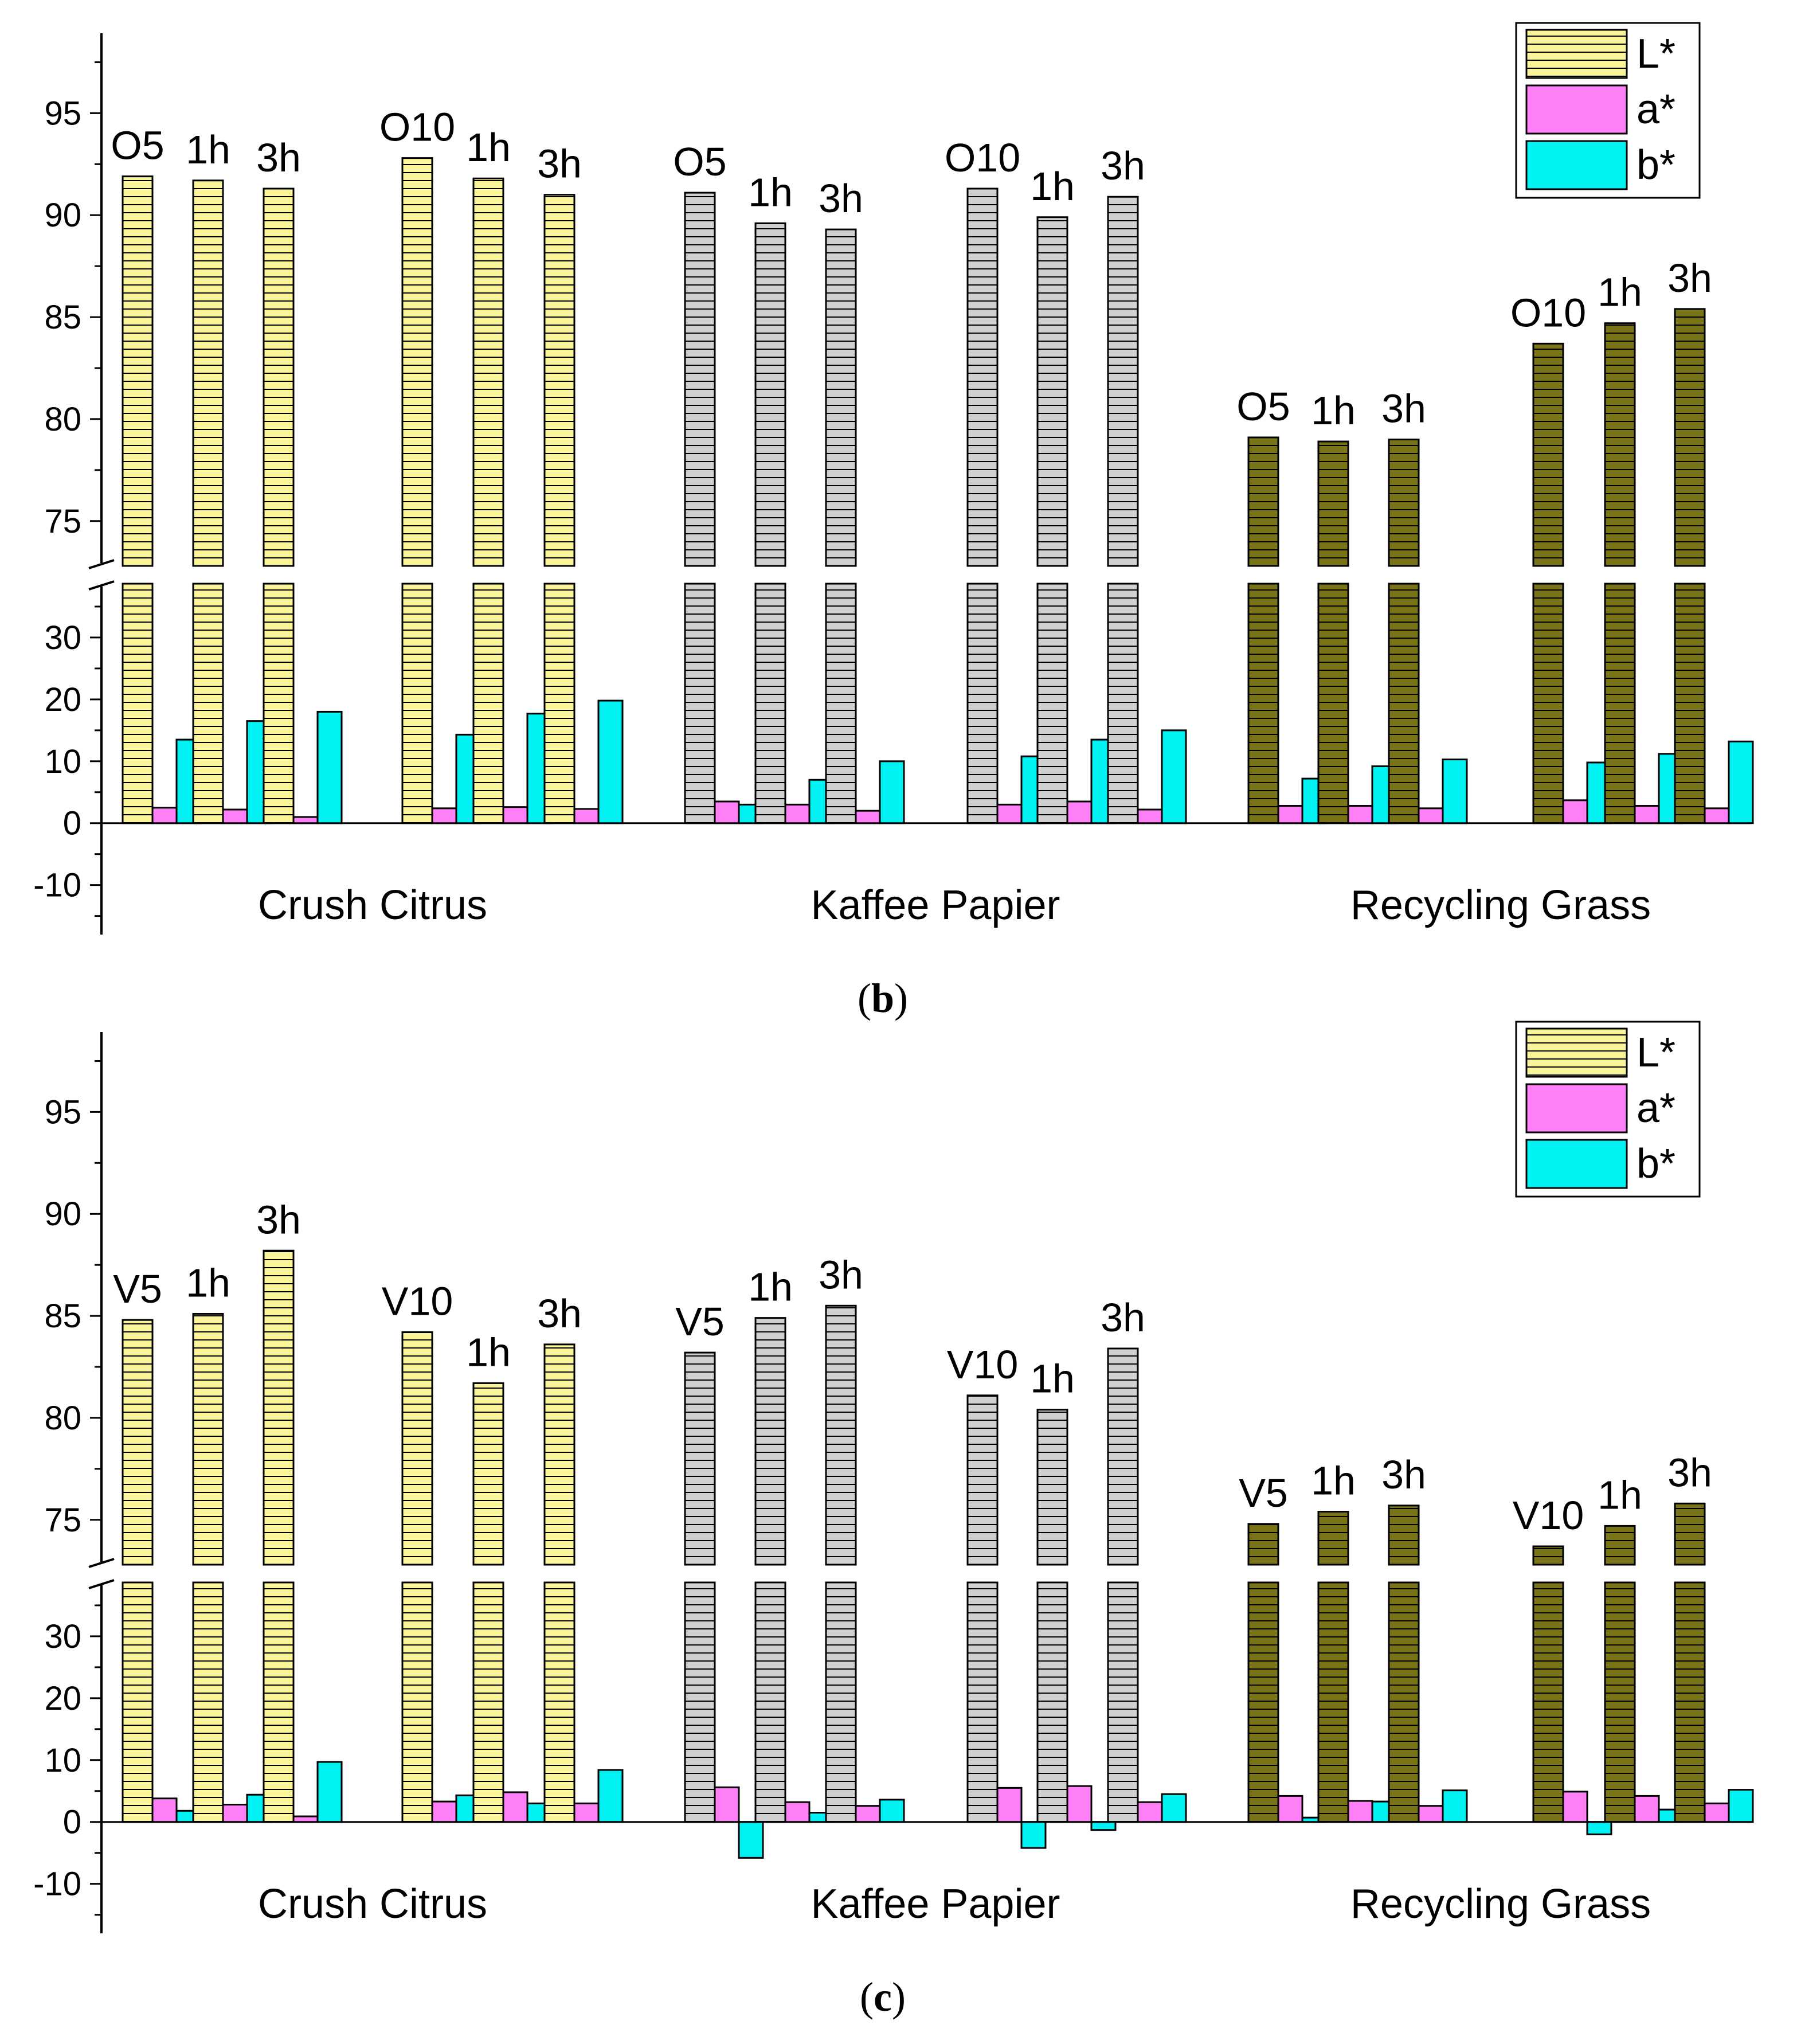 Image resolution: width=1797 pixels, height=2044 pixels. What do you see at coordinates (62, 761) in the screenshot?
I see `y-tick-label: 10` at bounding box center [62, 761].